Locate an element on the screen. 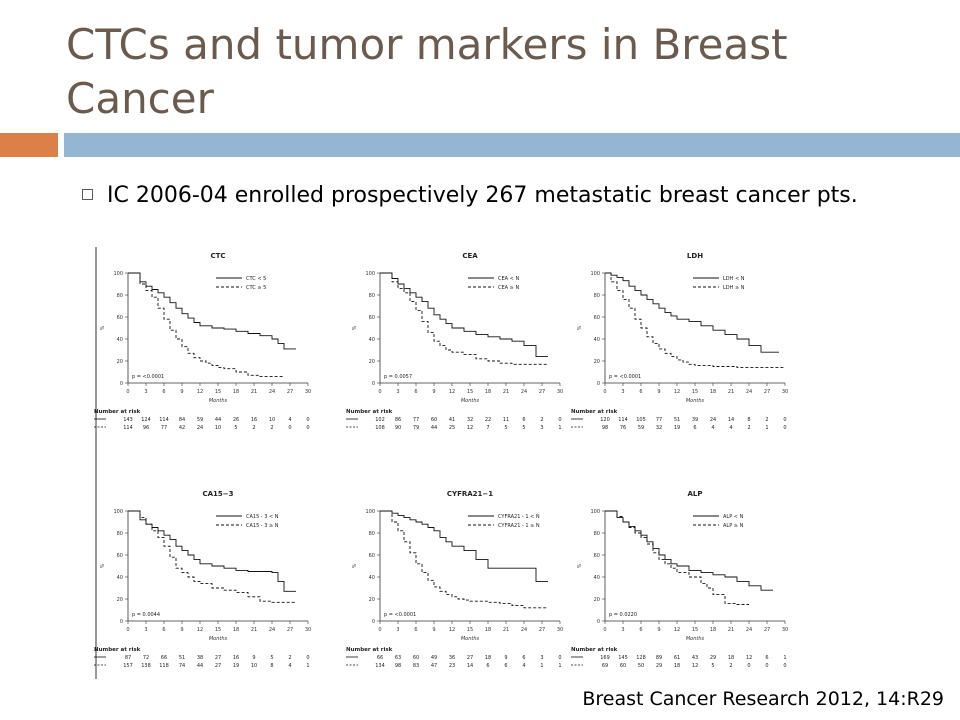 Image resolution: width=960 pixels, height=720 pixels. risk-count-label: 59 is located at coordinates (641, 428).